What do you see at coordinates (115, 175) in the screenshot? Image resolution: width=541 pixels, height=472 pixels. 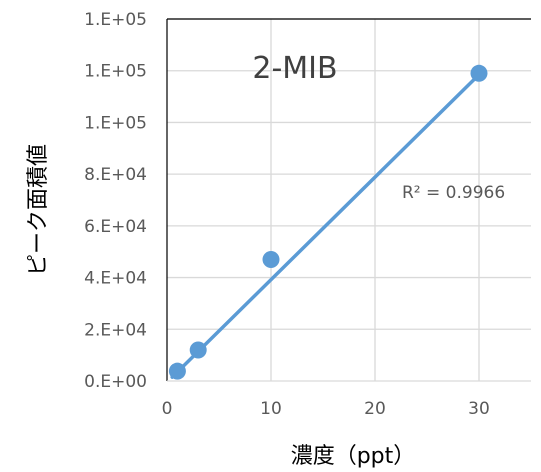 I see `y-tick-label: 8.E+04` at bounding box center [115, 175].